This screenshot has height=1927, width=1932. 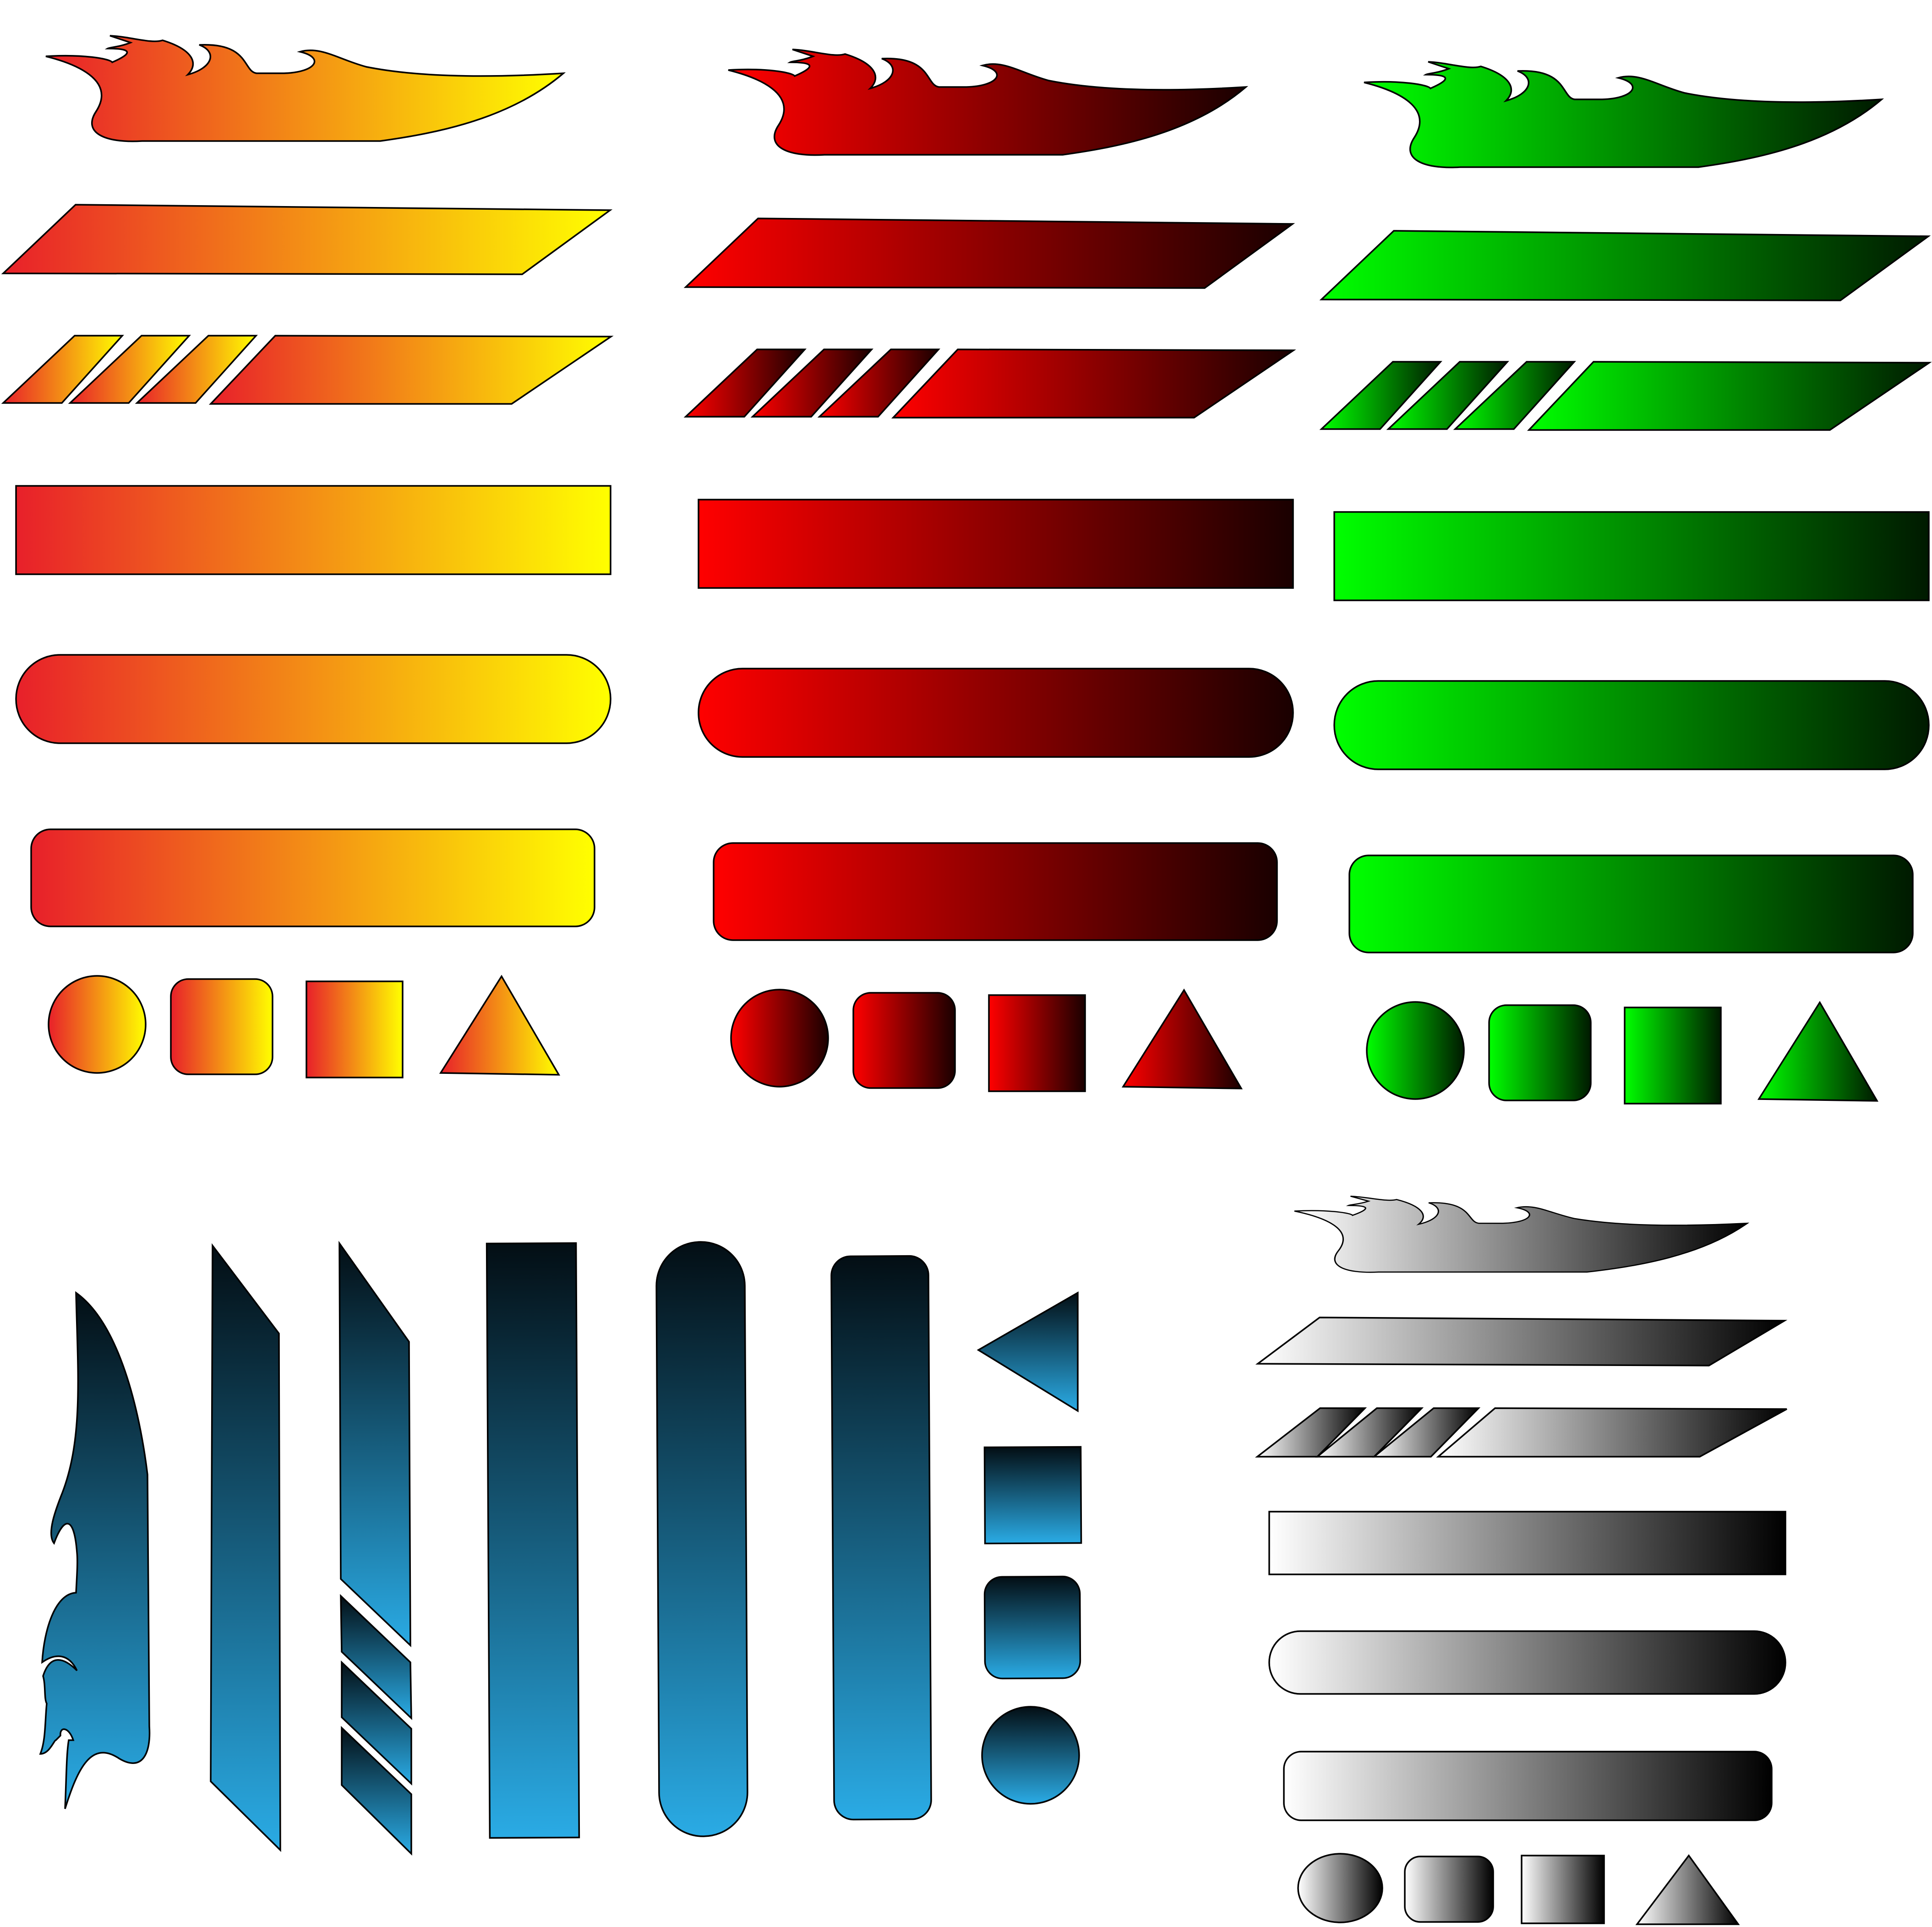 What do you see at coordinates (1521, 1432) in the screenshot?
I see `gray-striped-slanted-bar` at bounding box center [1521, 1432].